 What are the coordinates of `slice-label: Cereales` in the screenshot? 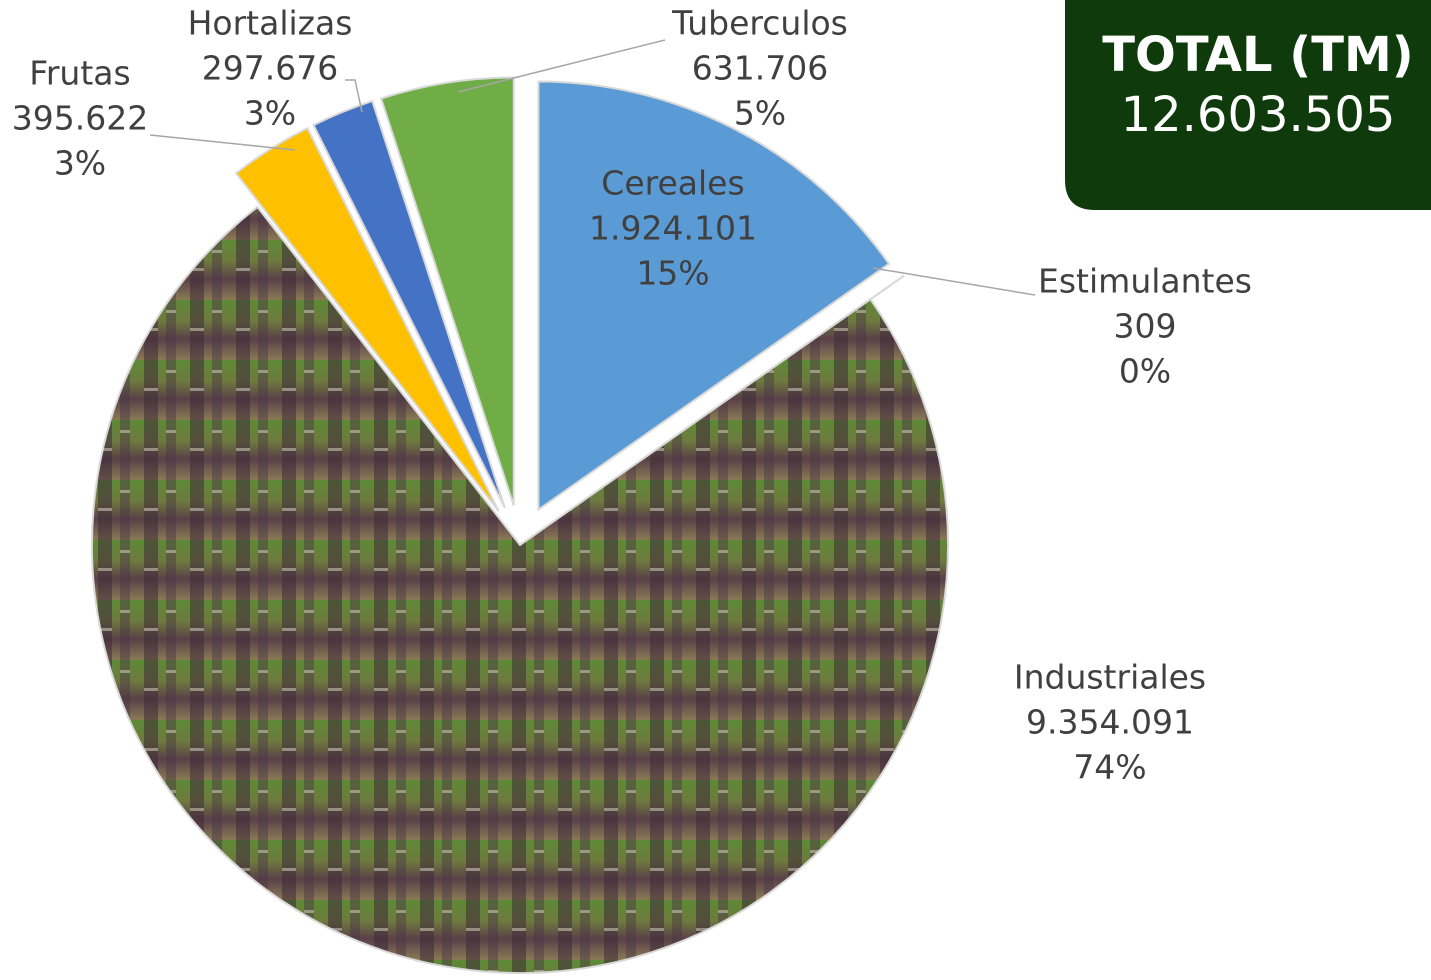 It's located at (672, 183).